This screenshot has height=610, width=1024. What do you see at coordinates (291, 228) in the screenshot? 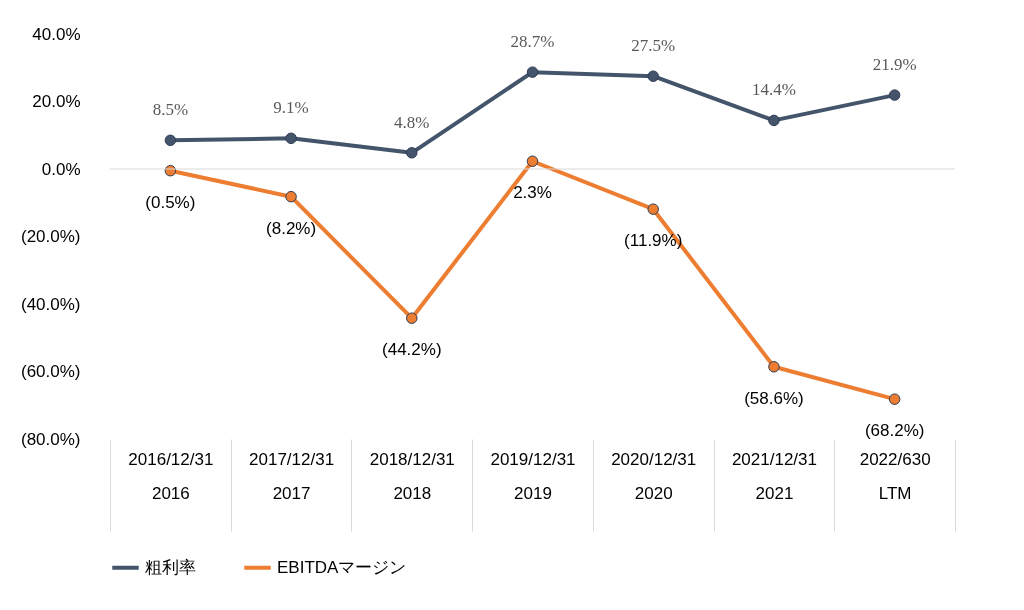
I see `data-label: (8.2%)` at bounding box center [291, 228].